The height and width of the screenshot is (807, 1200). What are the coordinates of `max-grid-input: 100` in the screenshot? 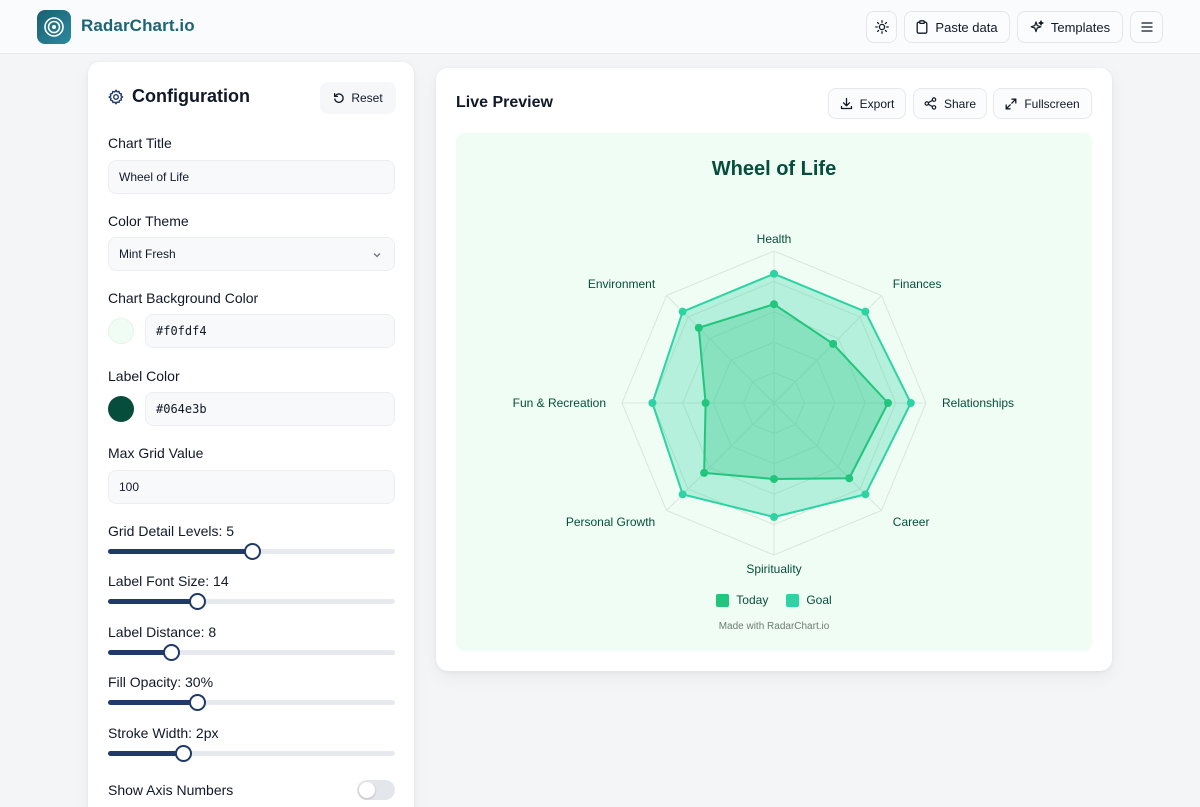 It's located at (251, 487).